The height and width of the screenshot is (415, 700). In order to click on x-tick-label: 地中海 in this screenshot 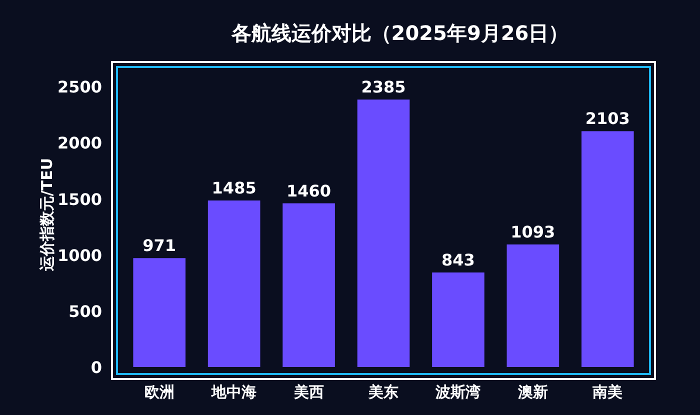, I will do `click(233, 392)`.